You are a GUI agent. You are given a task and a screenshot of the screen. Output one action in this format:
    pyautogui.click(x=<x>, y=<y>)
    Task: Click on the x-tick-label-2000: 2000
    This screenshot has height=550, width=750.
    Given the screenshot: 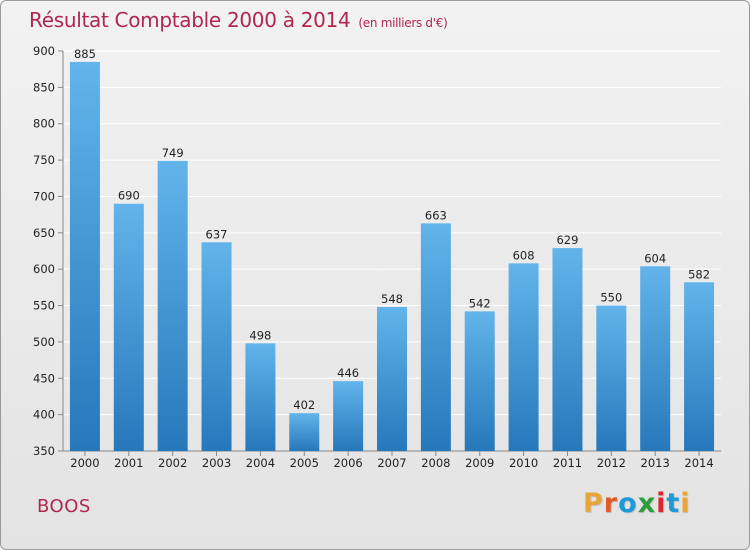 What is the action you would take?
    pyautogui.click(x=84, y=463)
    